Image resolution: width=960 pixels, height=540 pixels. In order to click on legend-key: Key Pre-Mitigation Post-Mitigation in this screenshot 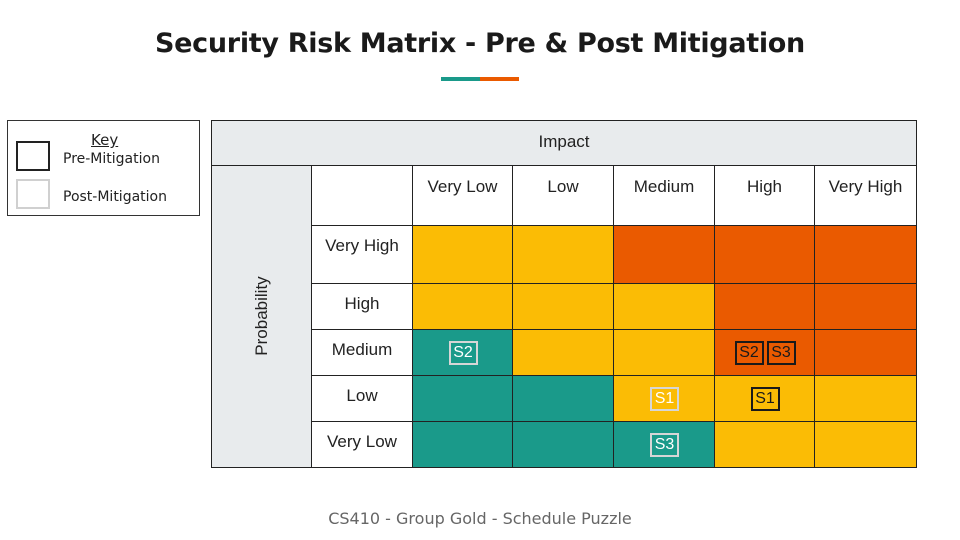, I will do `click(103, 168)`.